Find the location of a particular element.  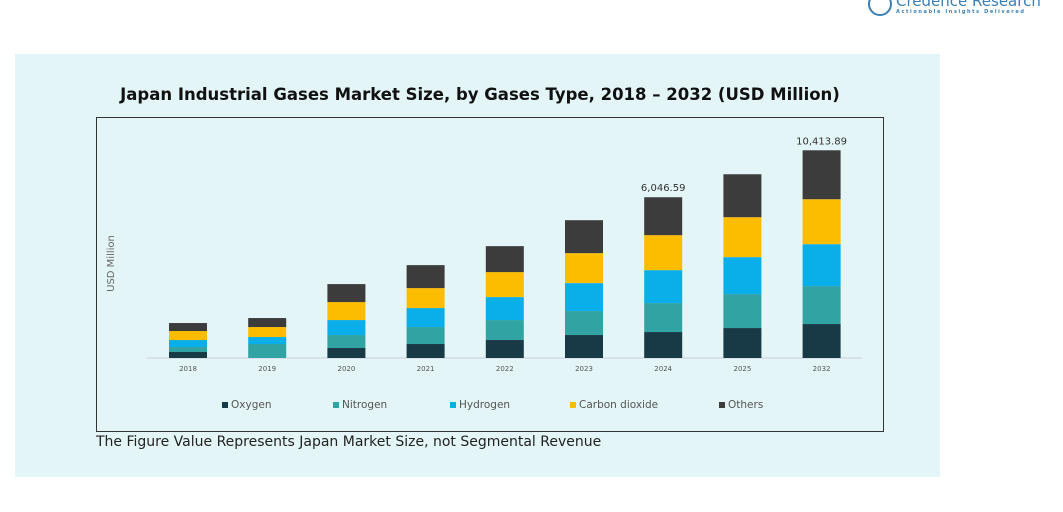

data-label: 10,413.89 is located at coordinates (821, 141).